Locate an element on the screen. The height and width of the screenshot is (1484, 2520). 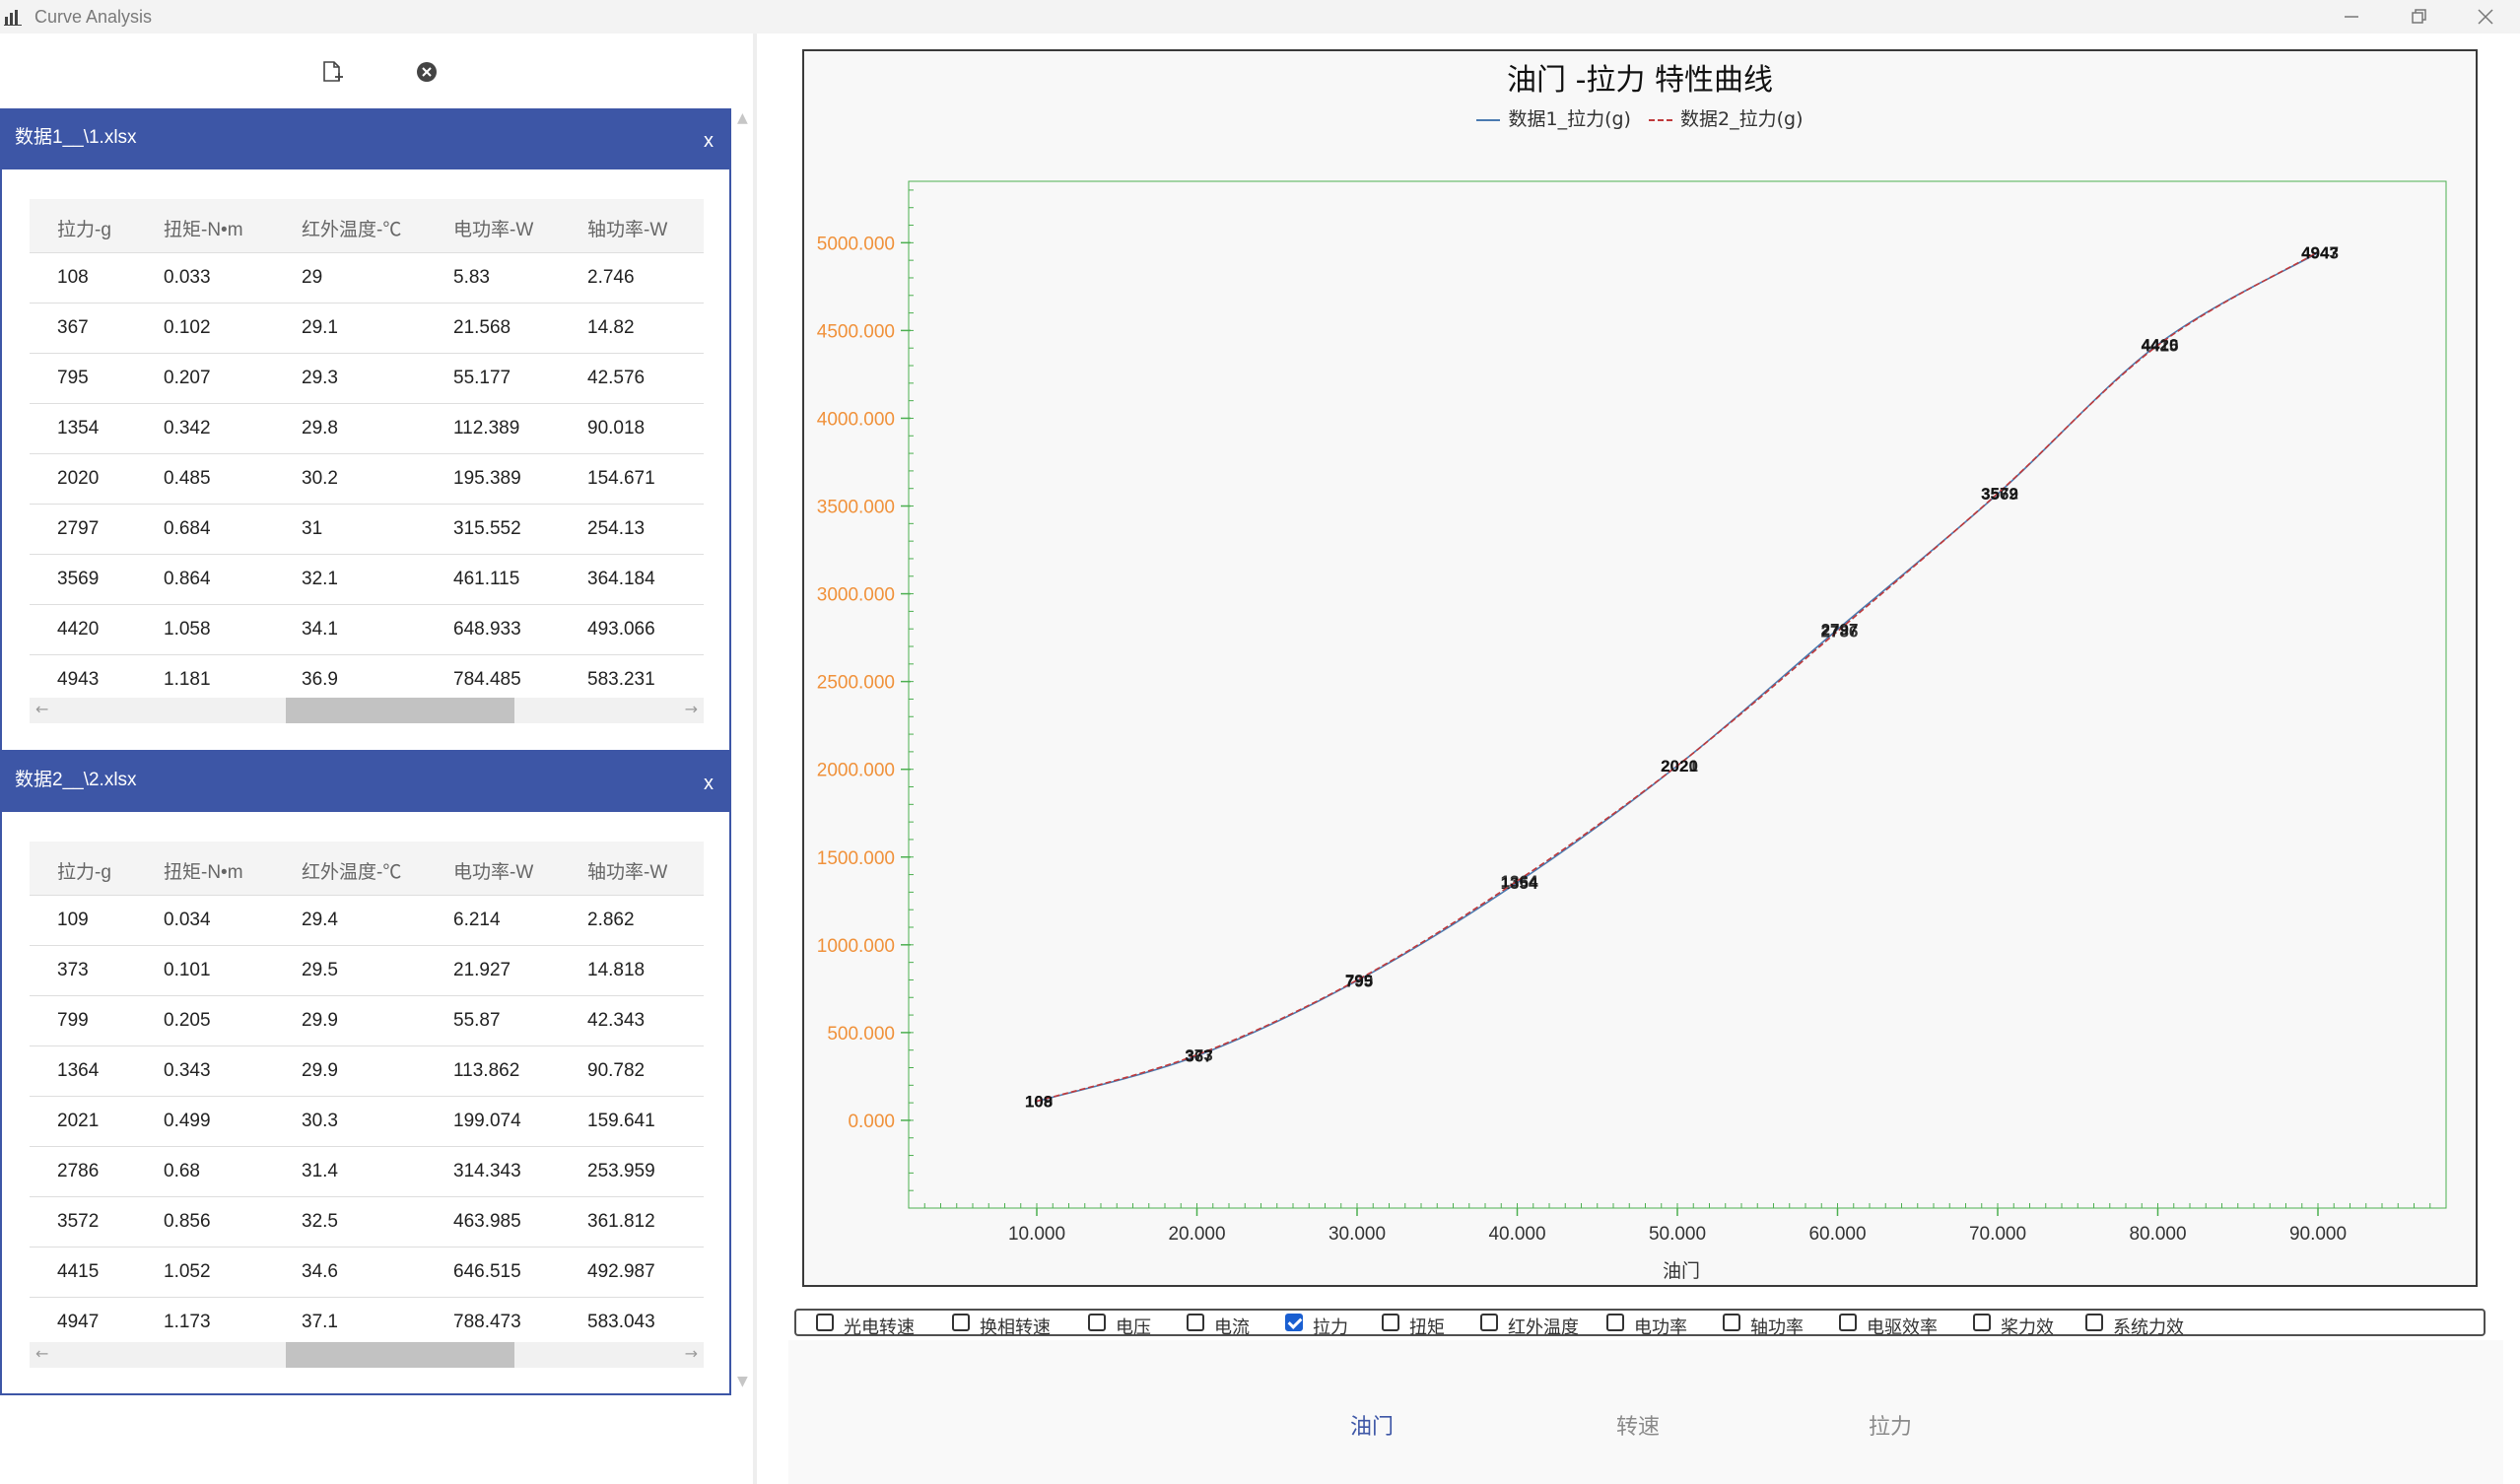
table-cell: 315.552 is located at coordinates (487, 528).